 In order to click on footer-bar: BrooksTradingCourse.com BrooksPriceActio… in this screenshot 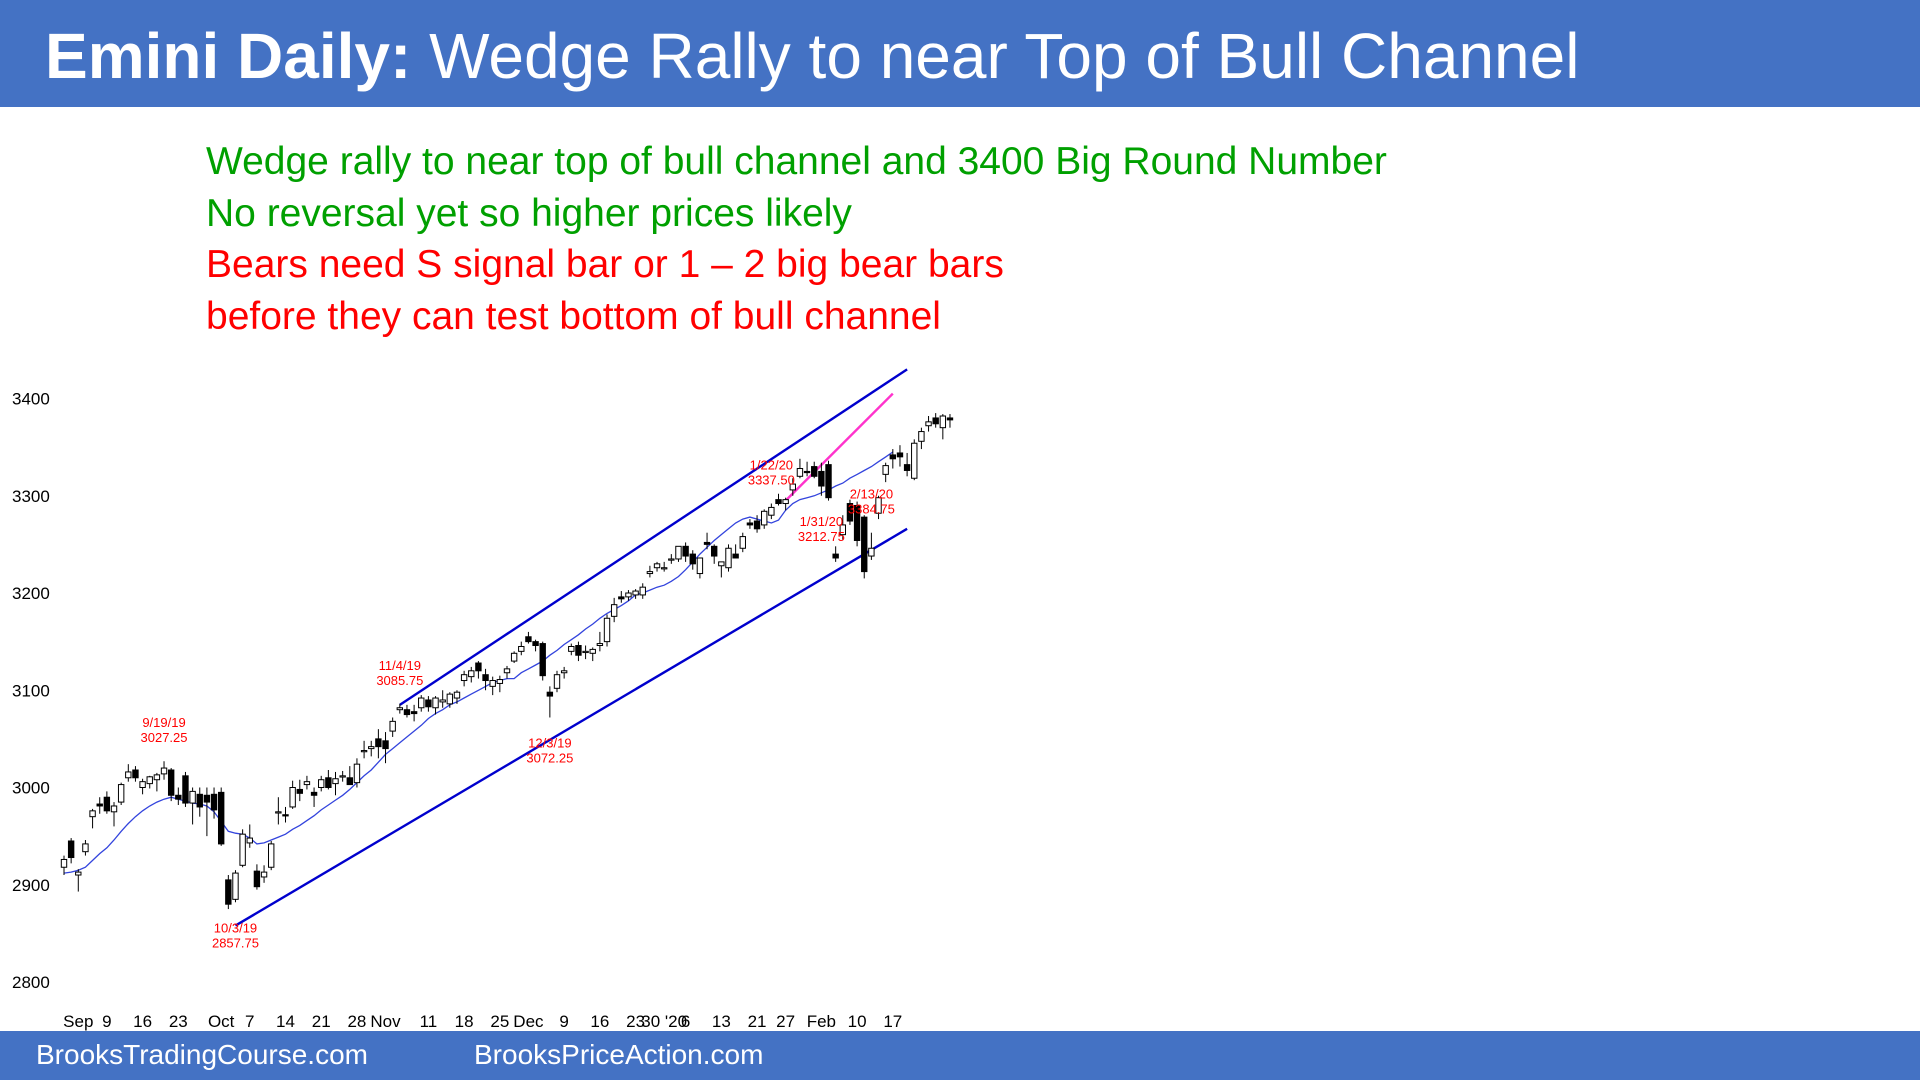, I will do `click(960, 1055)`.